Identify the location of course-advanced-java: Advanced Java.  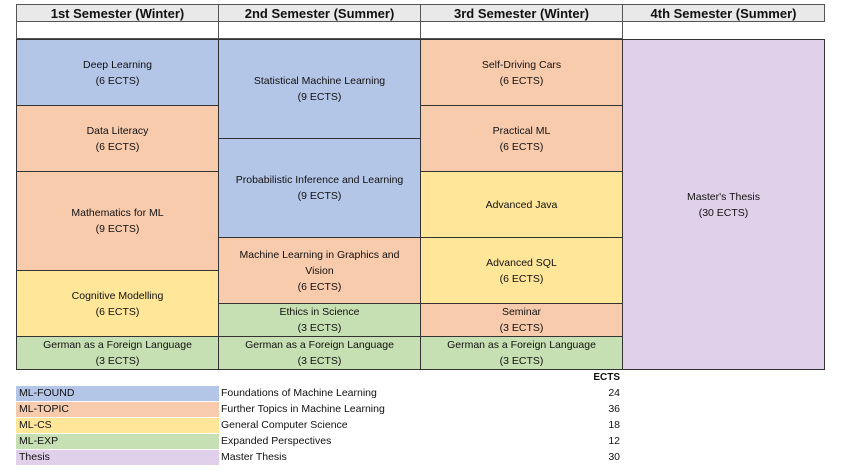
(521, 204).